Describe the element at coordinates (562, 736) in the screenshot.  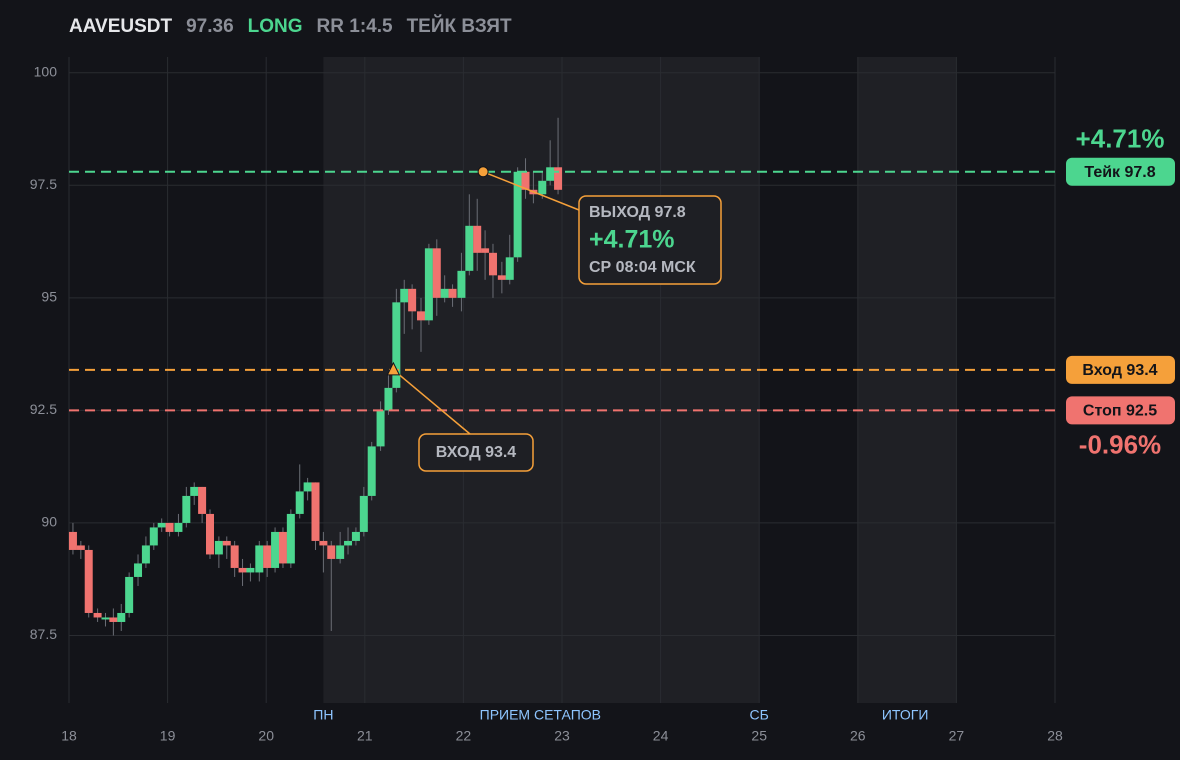
I see `x-tick-label: 23` at that location.